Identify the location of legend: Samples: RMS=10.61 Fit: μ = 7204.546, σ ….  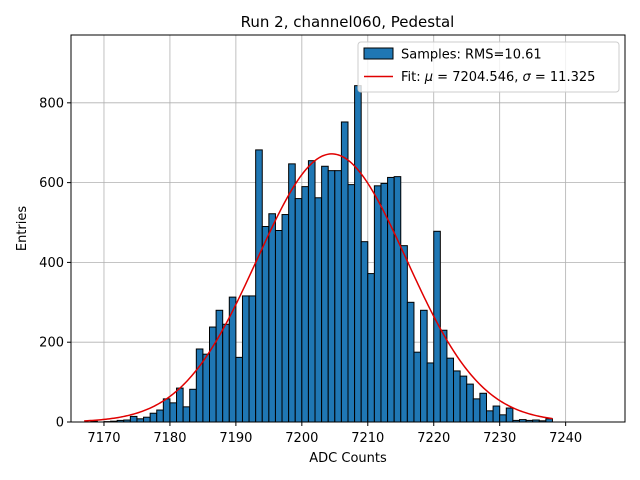
(488, 67).